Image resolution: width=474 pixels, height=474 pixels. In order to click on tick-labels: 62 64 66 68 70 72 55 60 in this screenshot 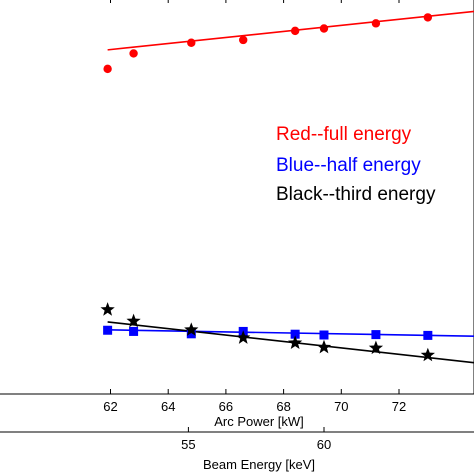, I will do `click(254, 425)`.